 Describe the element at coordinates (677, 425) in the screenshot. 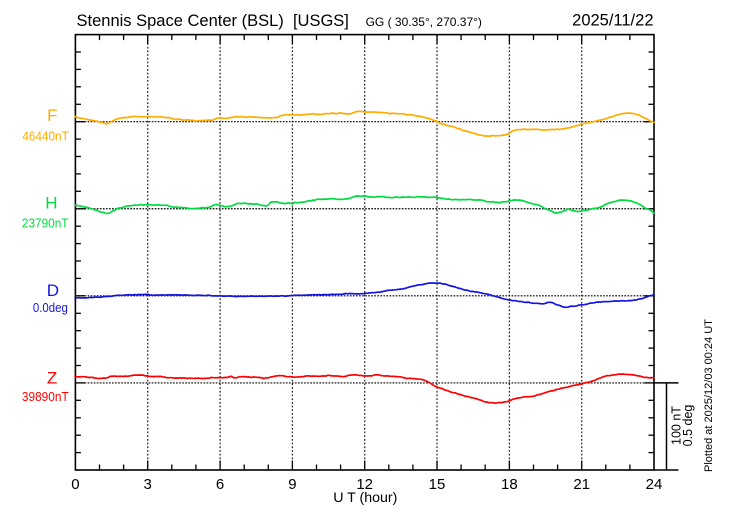

I see `svg-text: 100 nT` at that location.